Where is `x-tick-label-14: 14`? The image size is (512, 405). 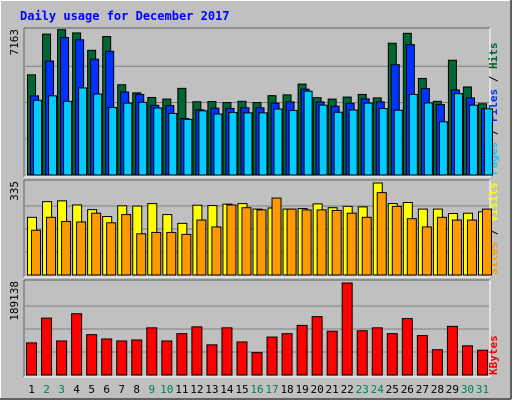 x-tick-label-14: 14 is located at coordinates (227, 389).